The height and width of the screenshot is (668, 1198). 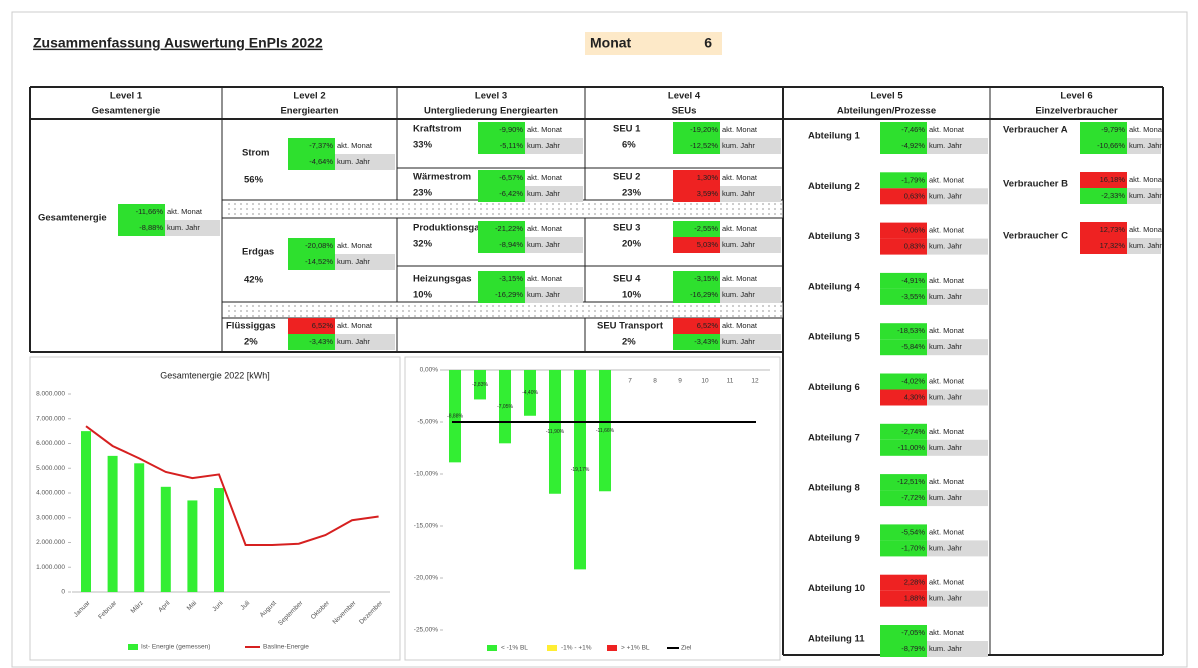 I want to click on level-number: Level 1, so click(x=126, y=96).